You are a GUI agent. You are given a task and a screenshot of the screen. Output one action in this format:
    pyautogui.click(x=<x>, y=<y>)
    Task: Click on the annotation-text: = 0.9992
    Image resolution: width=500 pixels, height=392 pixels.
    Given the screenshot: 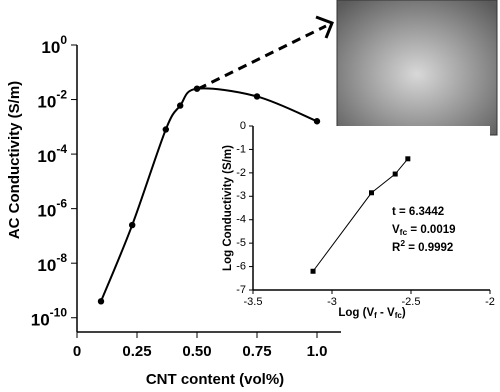 What is the action you would take?
    pyautogui.click(x=429, y=248)
    